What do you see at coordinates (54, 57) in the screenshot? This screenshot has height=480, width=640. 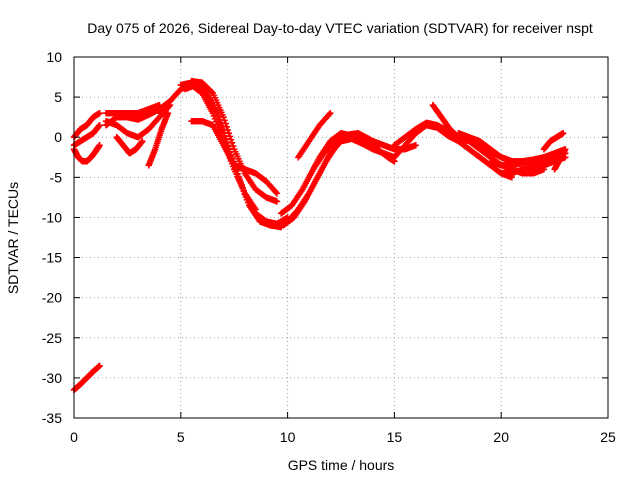 I see `y-tick-label: 10` at bounding box center [54, 57].